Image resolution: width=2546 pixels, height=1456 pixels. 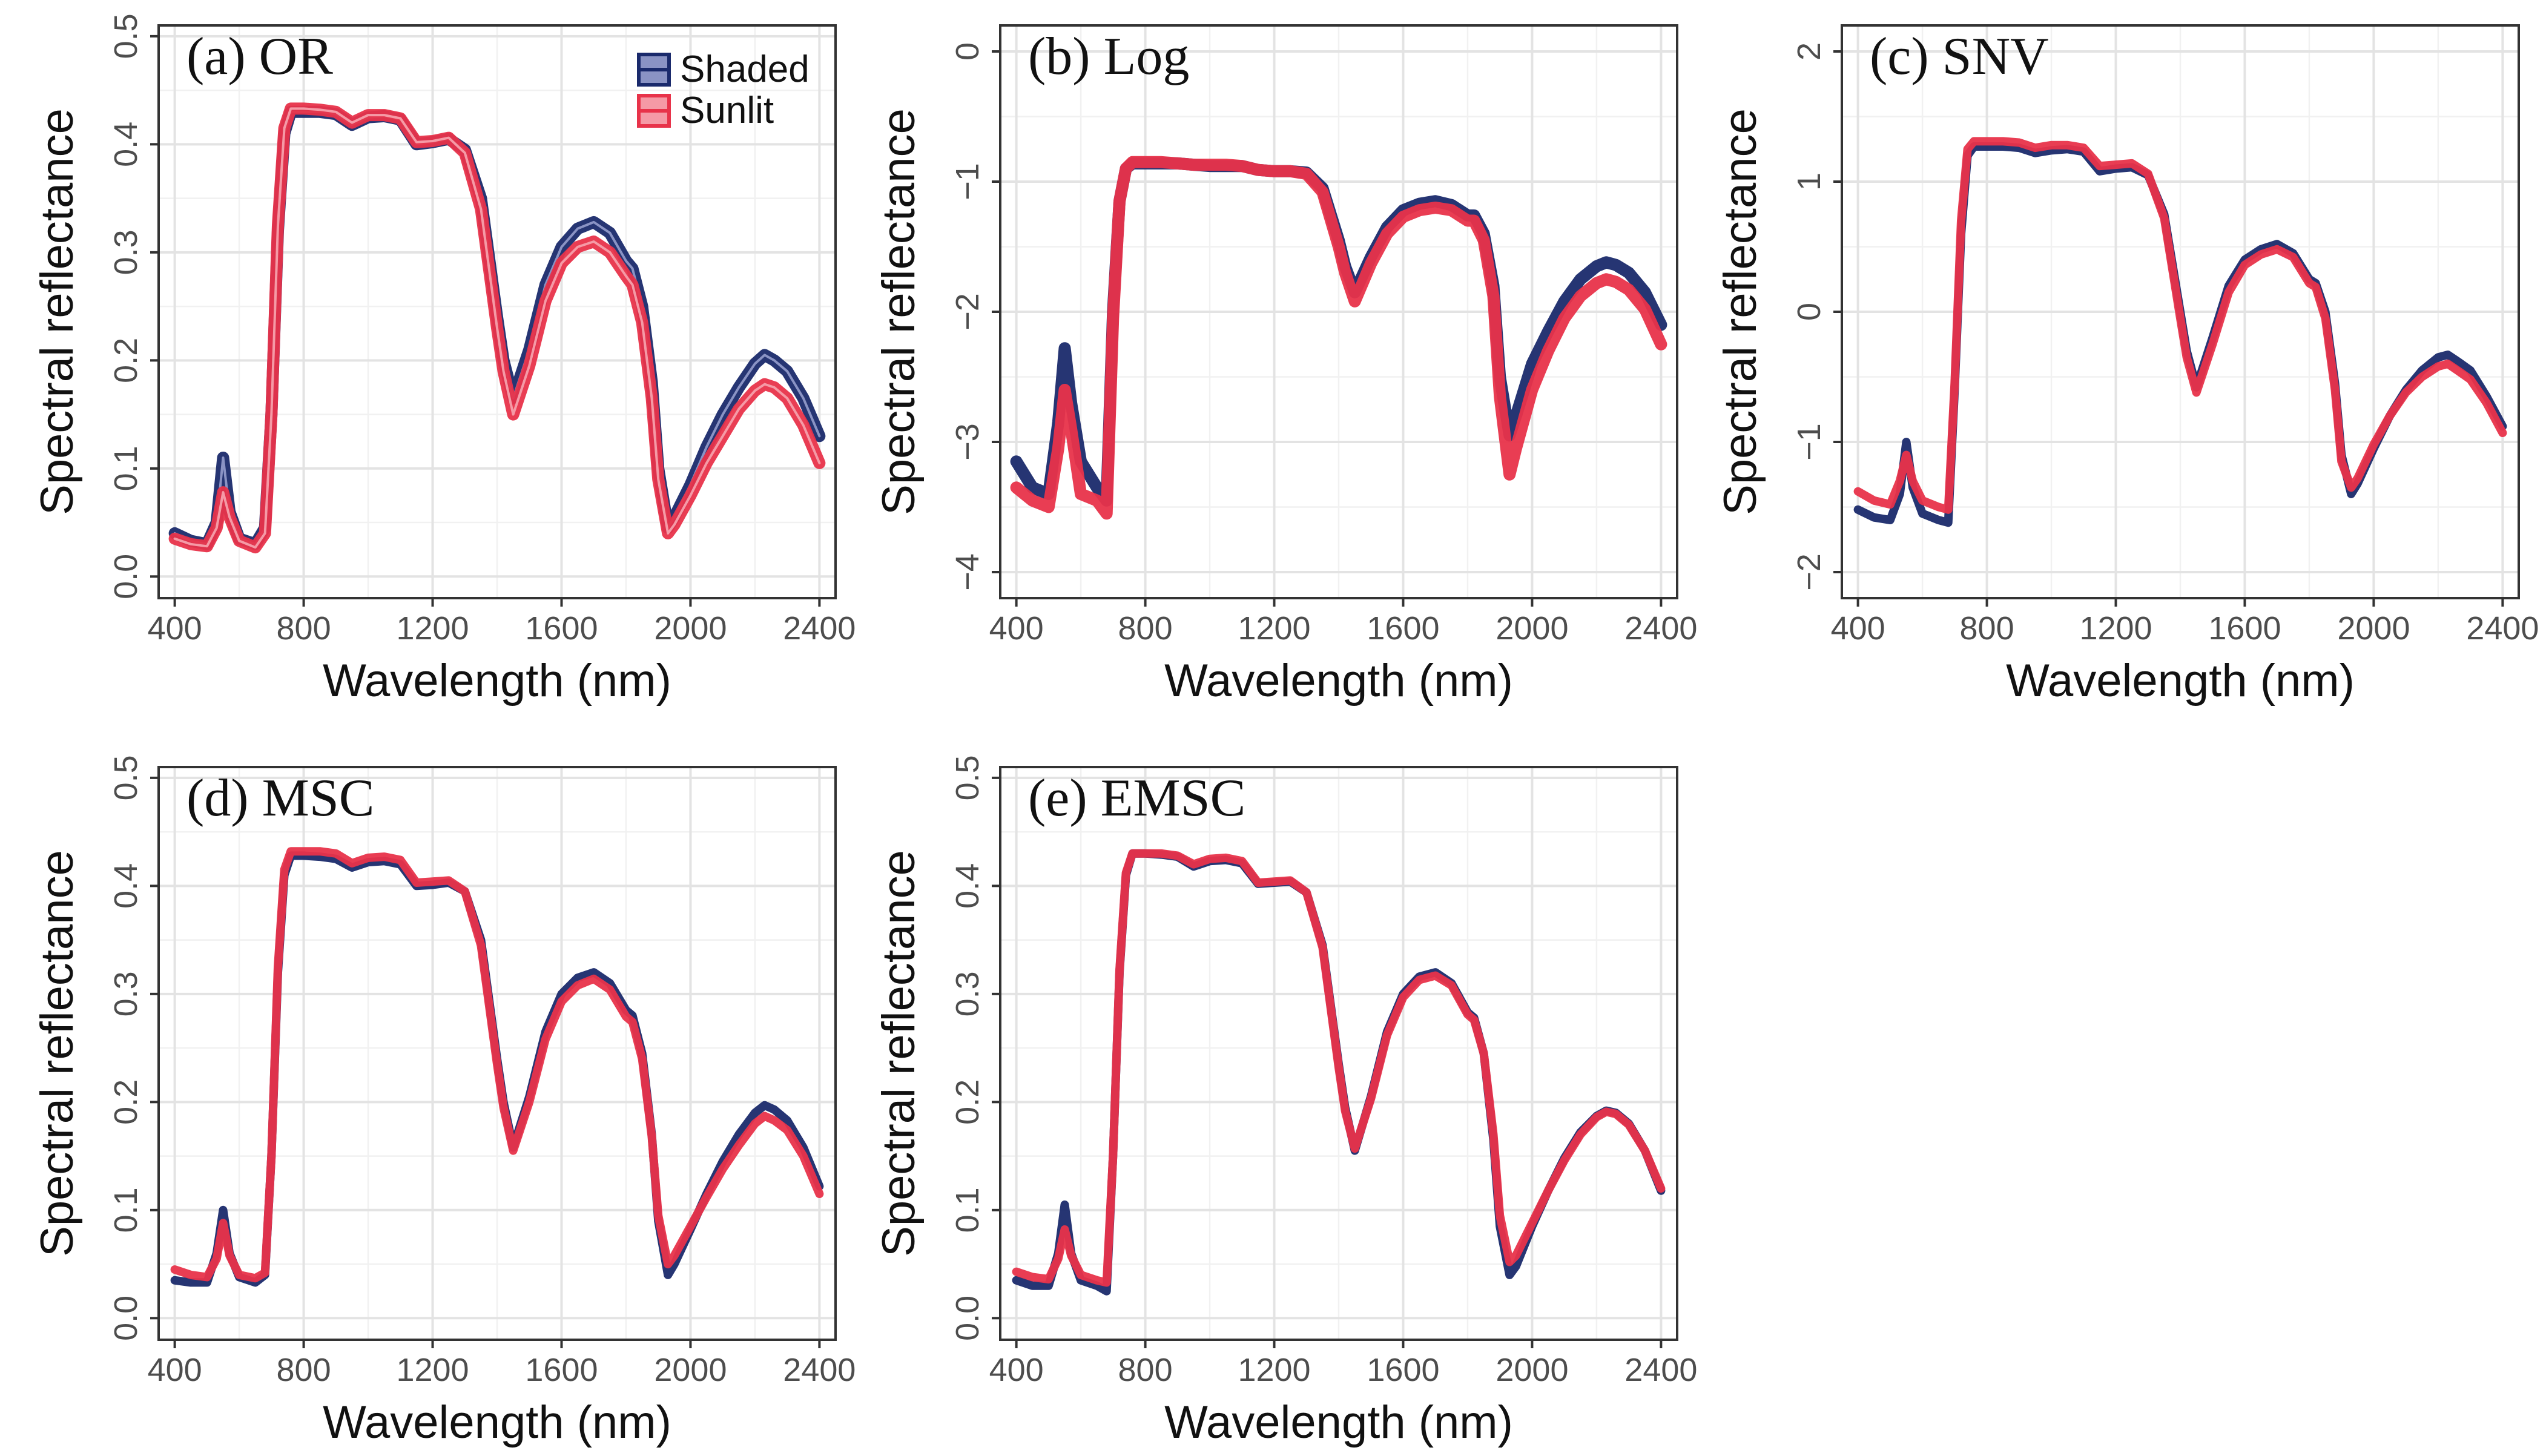 What do you see at coordinates (497, 328) in the screenshot?
I see `series-band-highlight-sunlit` at bounding box center [497, 328].